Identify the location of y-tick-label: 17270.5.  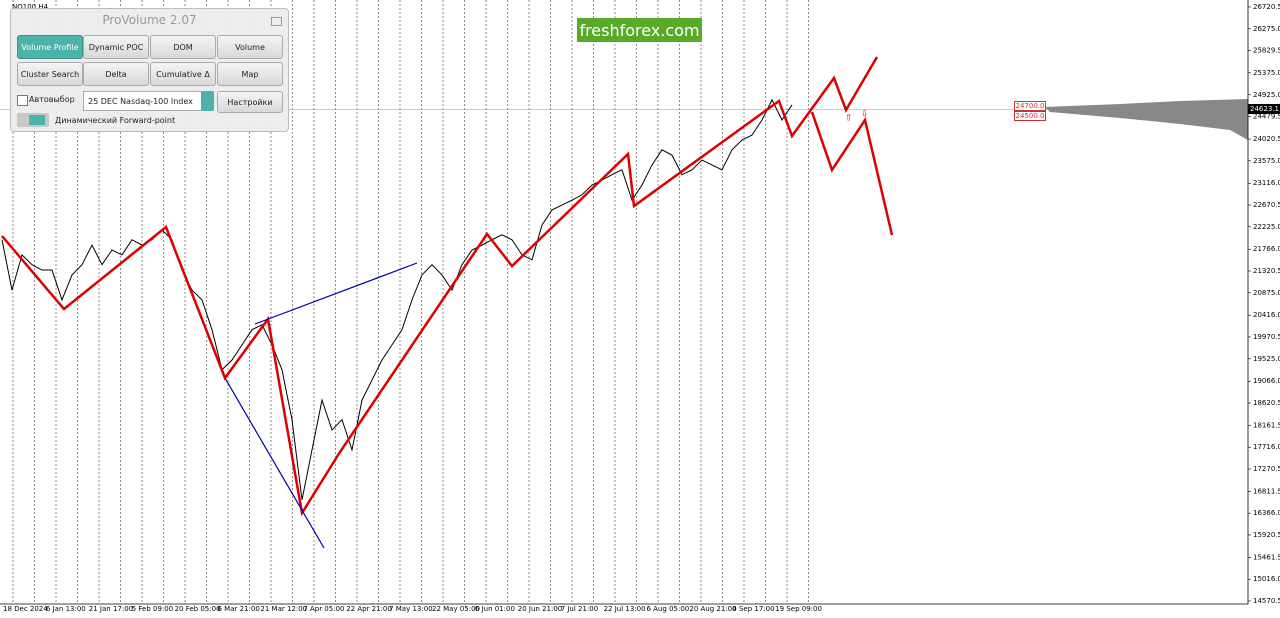
(1266, 469).